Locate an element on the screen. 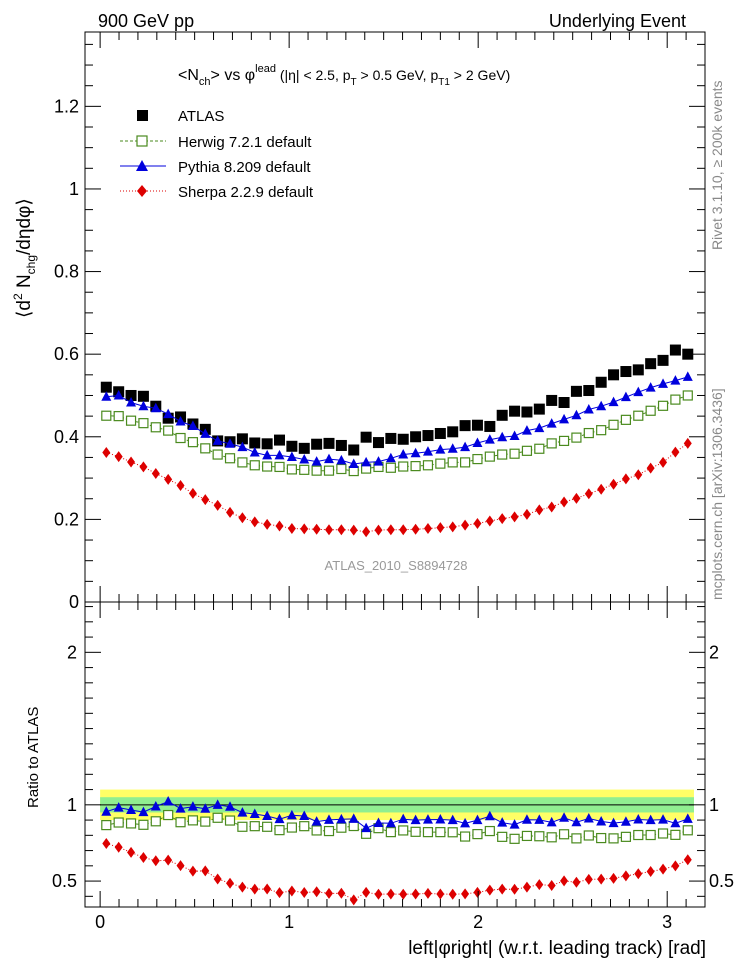  main-ytick-label: 0.2 is located at coordinates (66, 519).